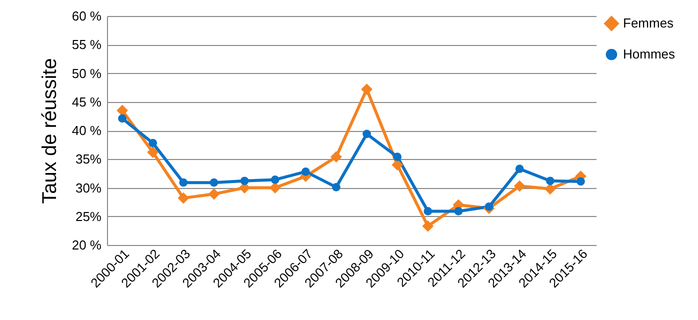  I want to click on y-tick-label: 40 %, so click(87, 130).